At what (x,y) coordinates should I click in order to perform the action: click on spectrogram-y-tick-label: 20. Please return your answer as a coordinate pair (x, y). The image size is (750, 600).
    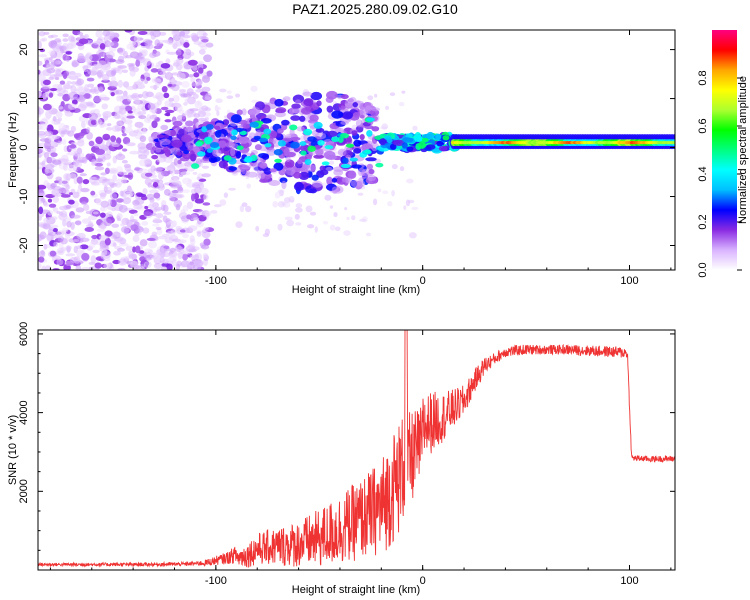
    Looking at the image, I should click on (24, 49).